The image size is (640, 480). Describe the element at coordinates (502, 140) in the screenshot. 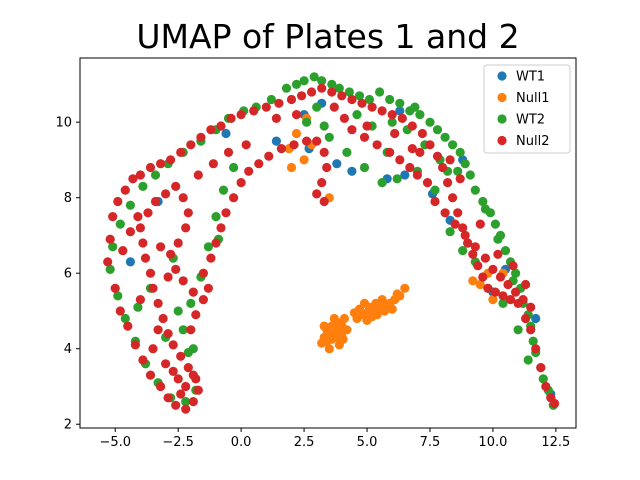

I see `legend-marker-null2` at that location.